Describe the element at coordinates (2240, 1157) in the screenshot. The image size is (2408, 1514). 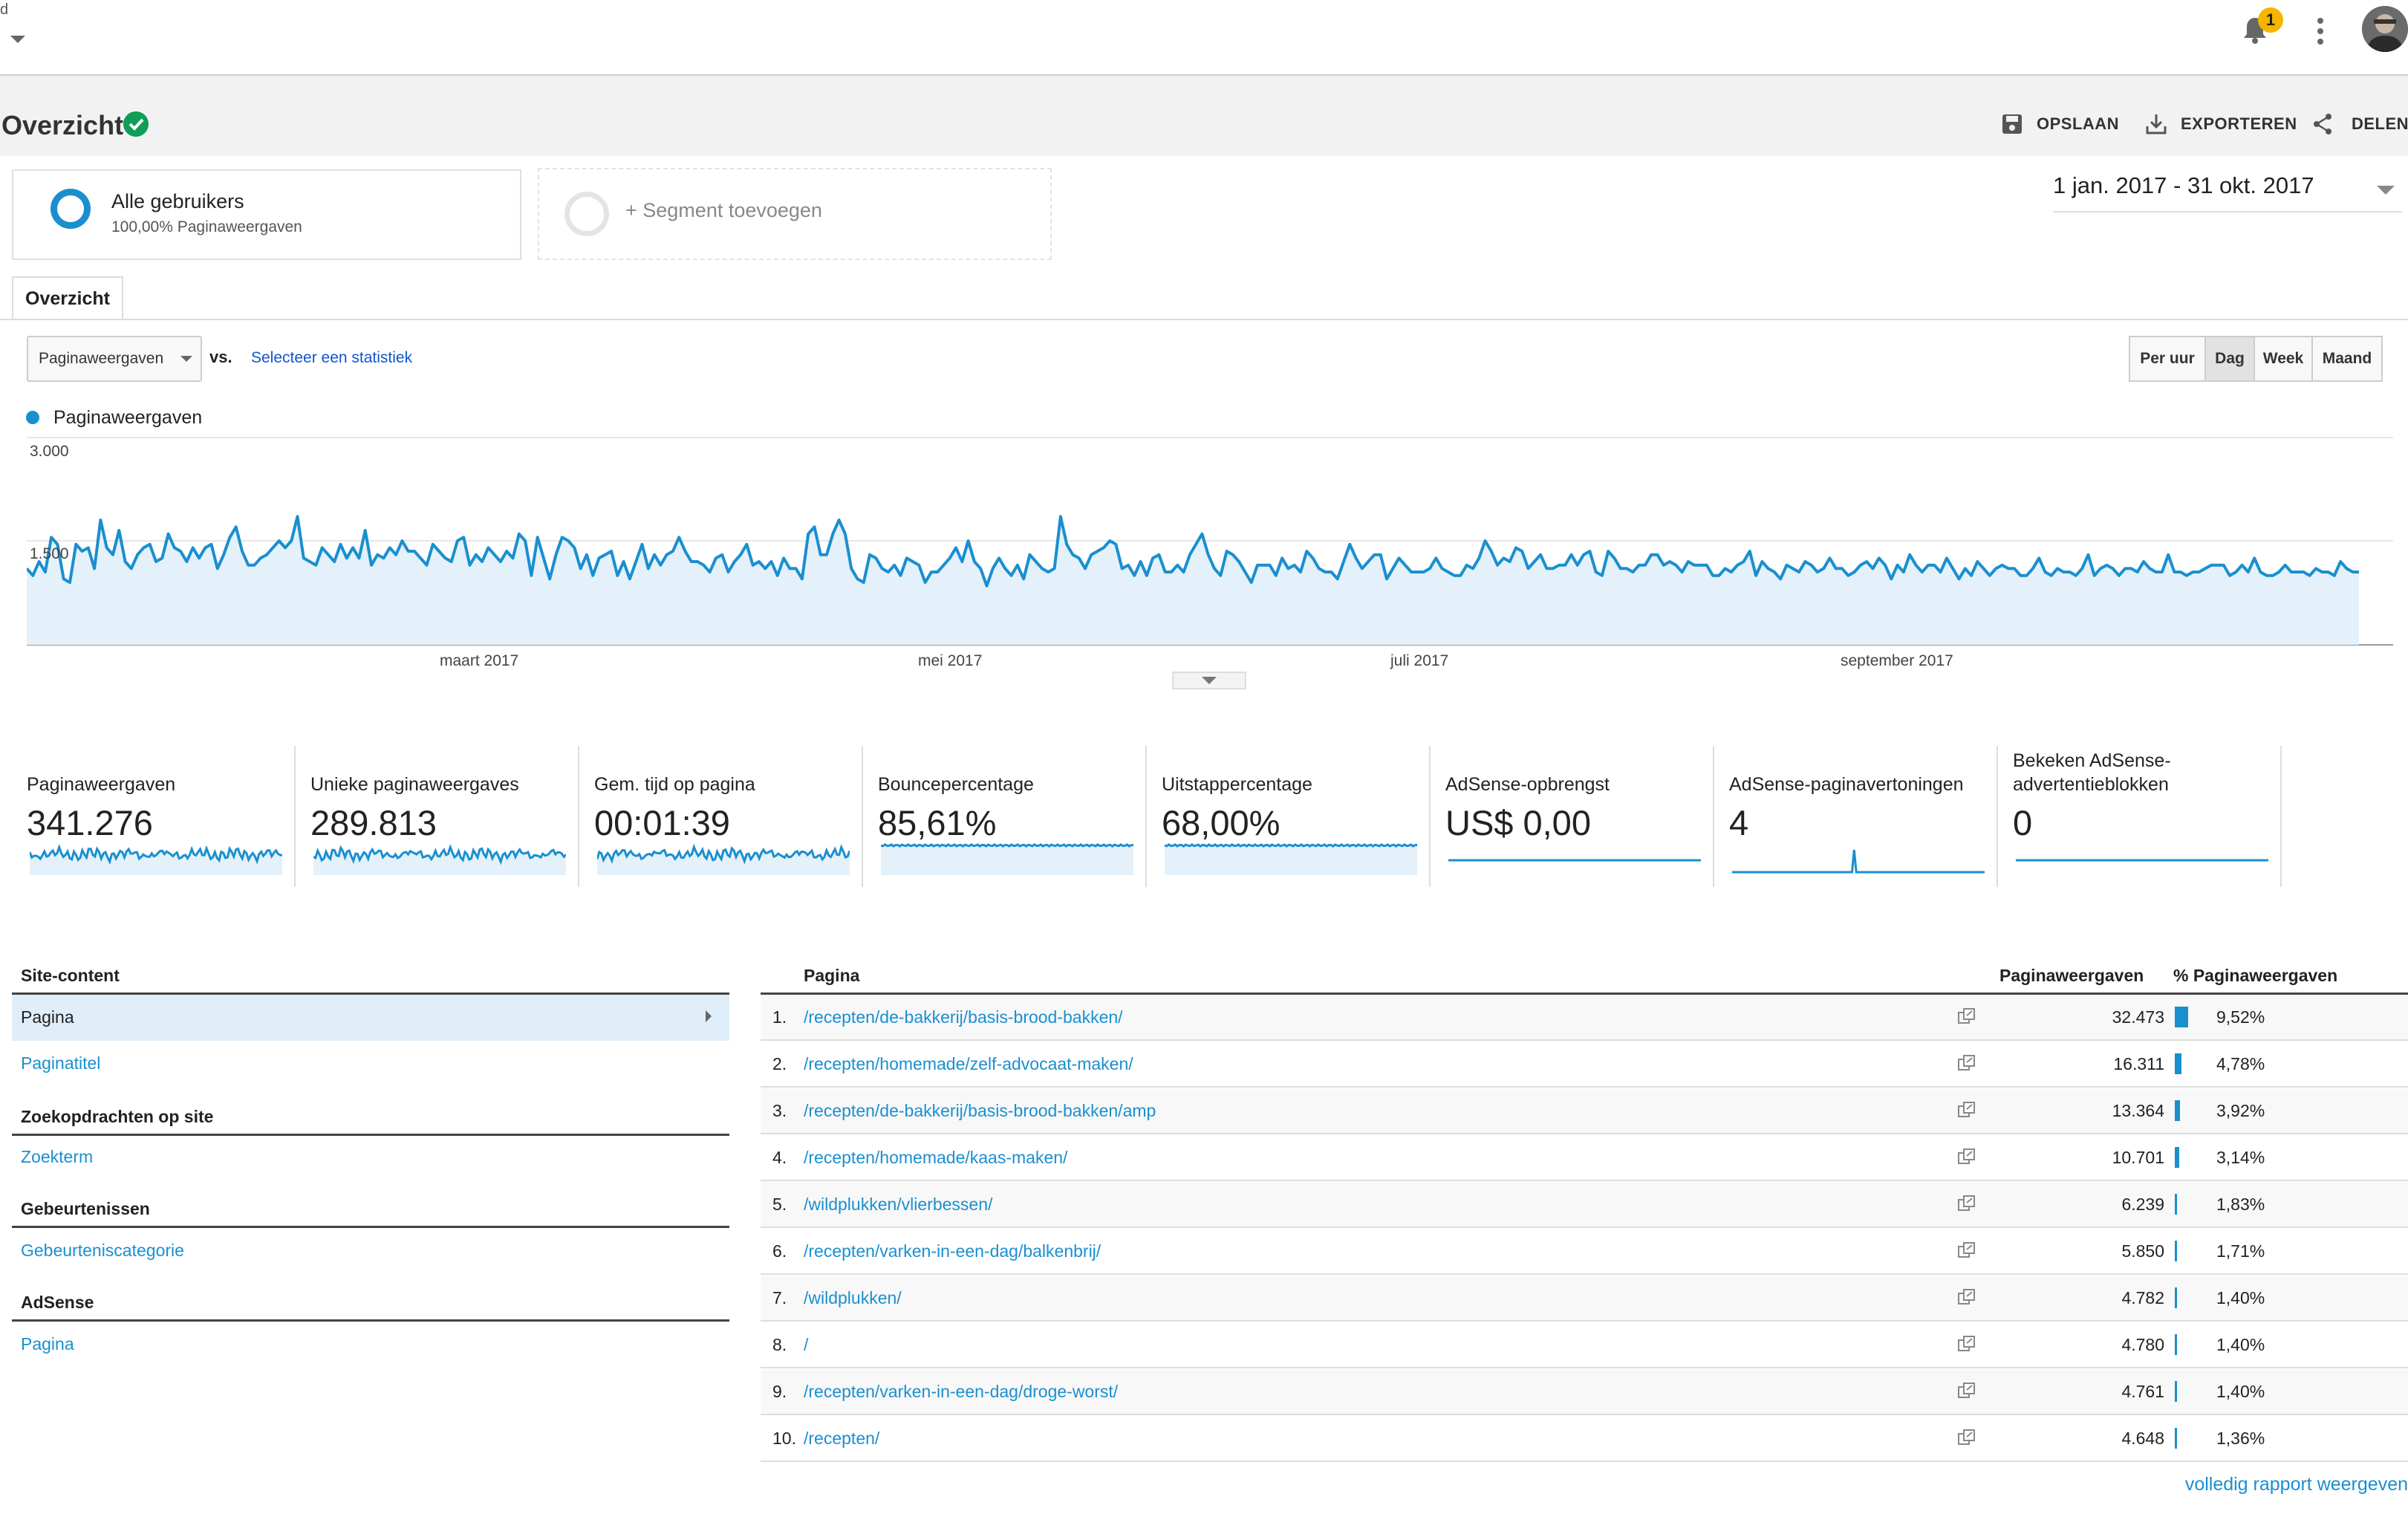
I see `row-pct: 3,14%` at that location.